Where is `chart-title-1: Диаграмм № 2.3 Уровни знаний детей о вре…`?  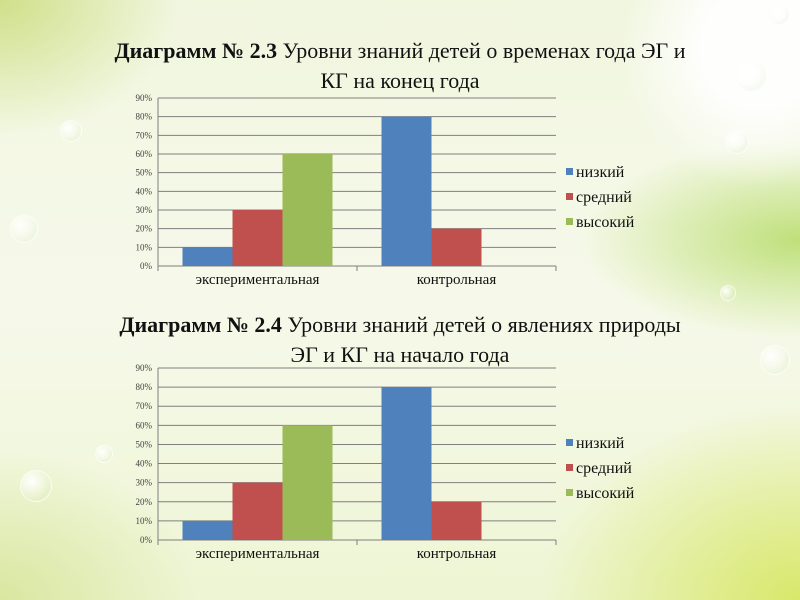
chart-title-1: Диаграмм № 2.3 Уровни знаний детей о вре… is located at coordinates (400, 66).